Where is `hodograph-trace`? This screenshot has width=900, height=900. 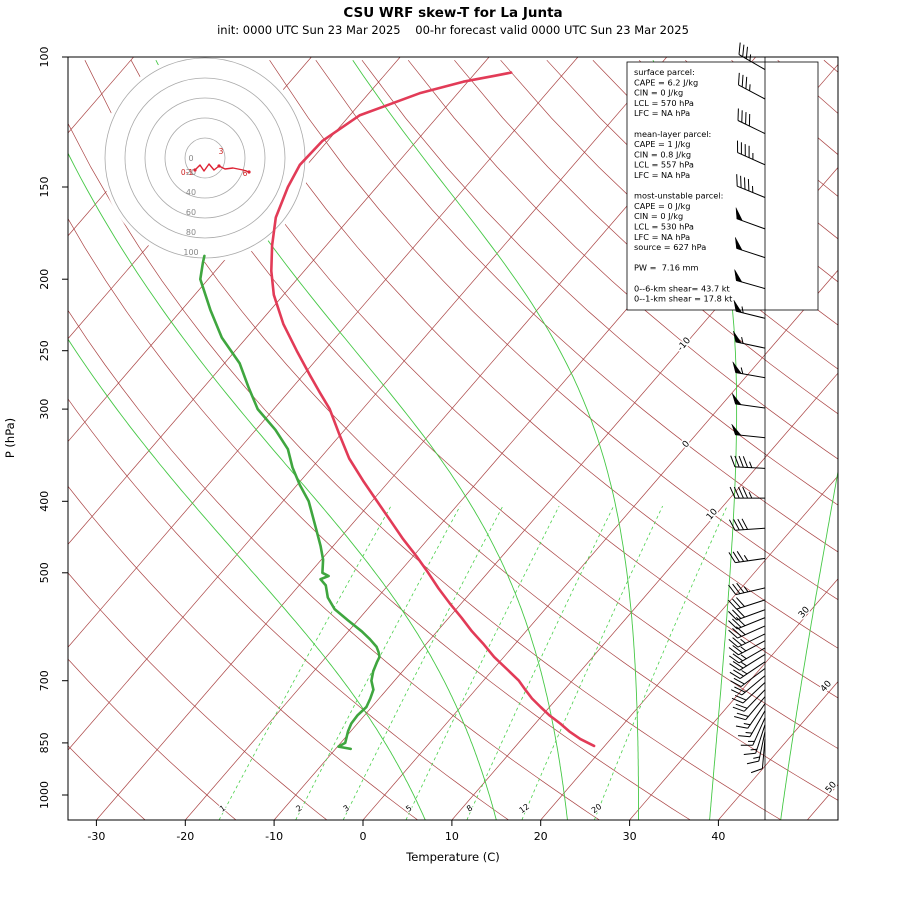
hodograph-trace is located at coordinates (222, 168).